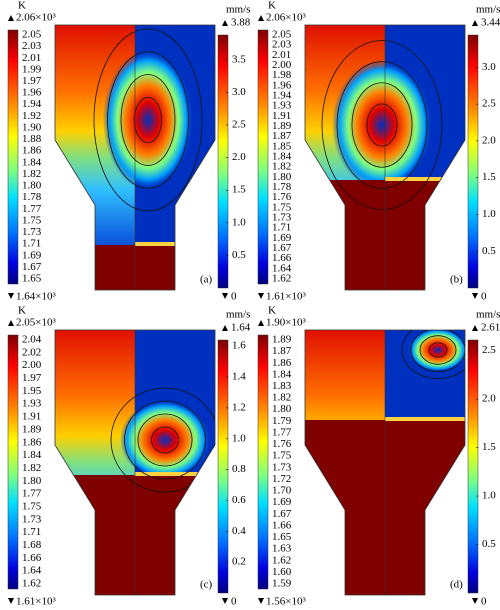  I want to click on temp-tick-label: 1.59, so click(282, 584).